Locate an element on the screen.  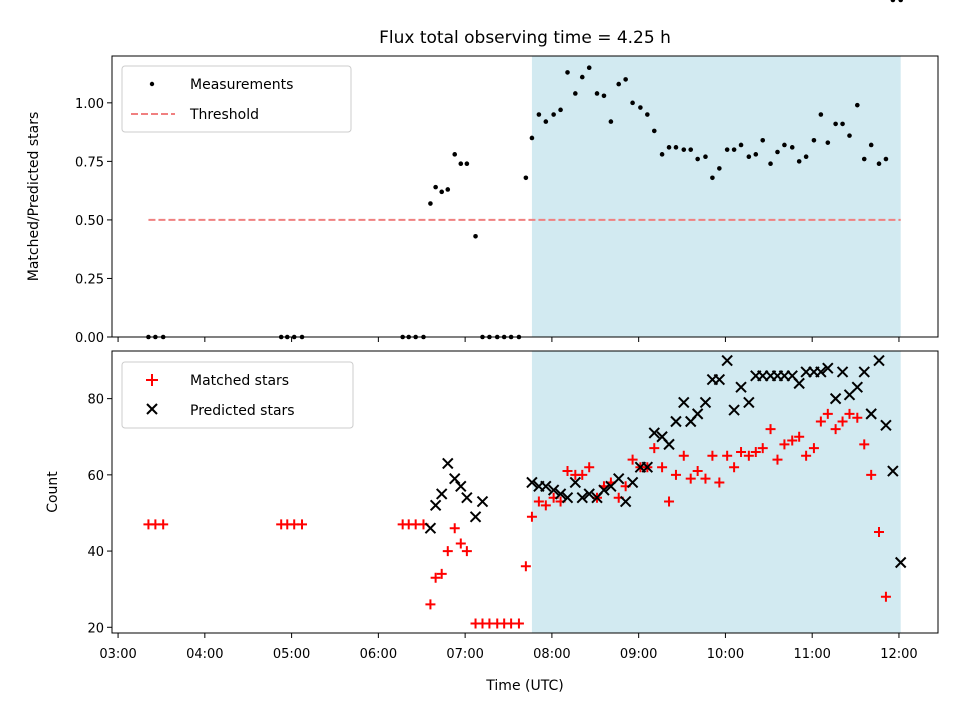
legend-threshold-label: Threshold is located at coordinates (224, 115).